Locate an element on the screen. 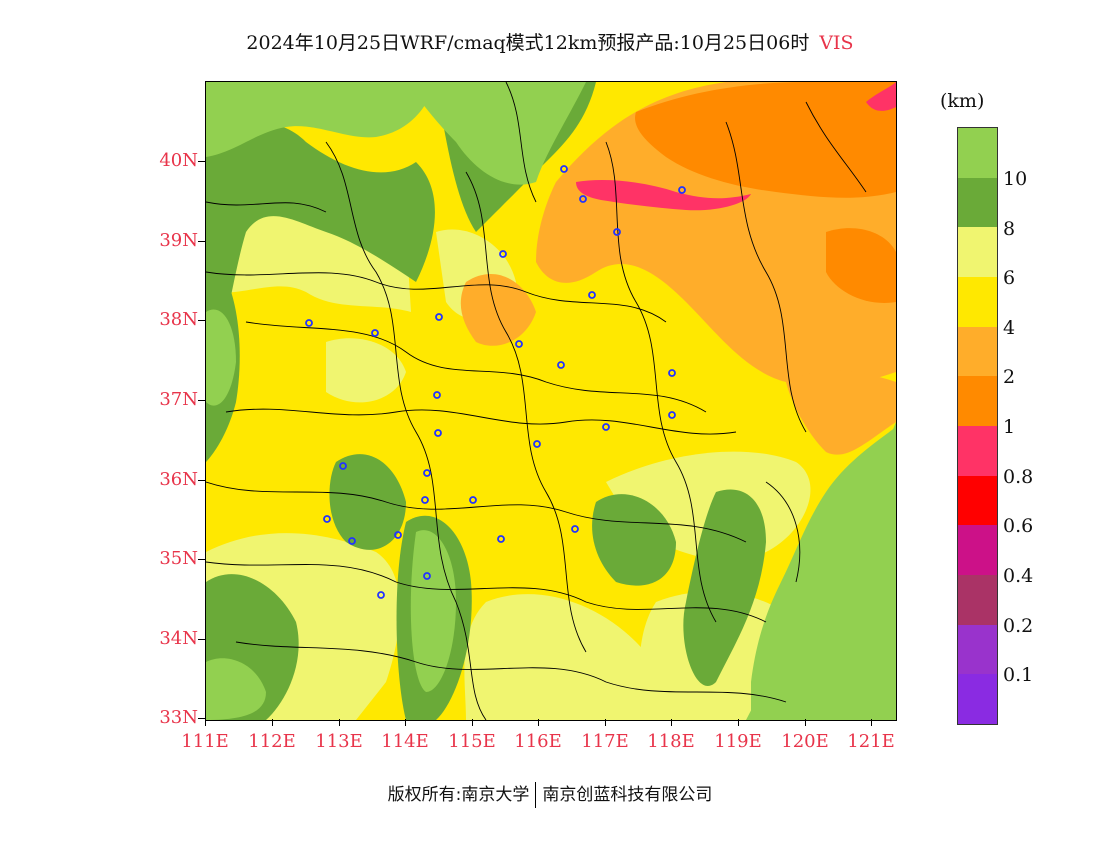 Image resolution: width=1100 pixels, height=850 pixels. lat-label: 34N is located at coordinates (178, 638).